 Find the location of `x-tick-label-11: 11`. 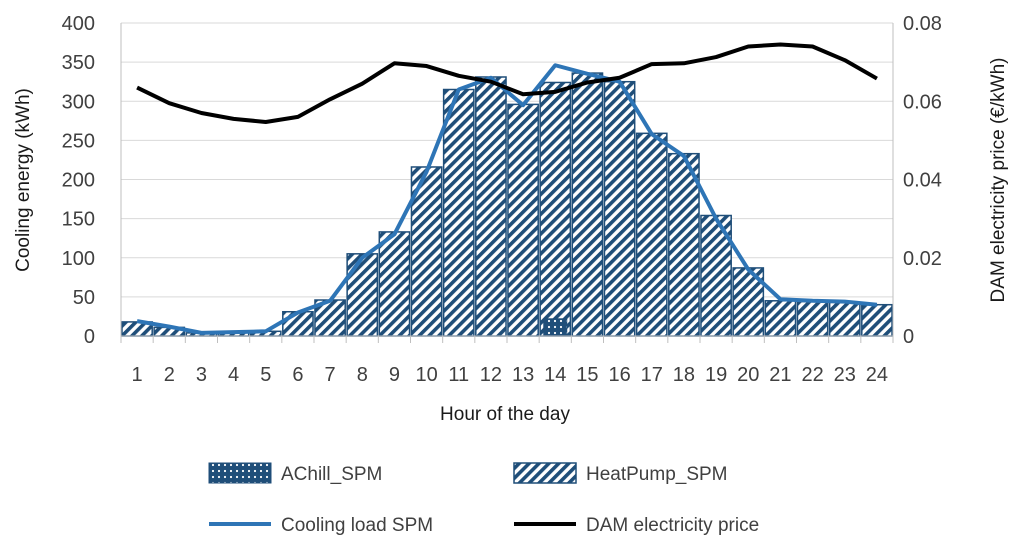

x-tick-label-11: 11 is located at coordinates (458, 375).